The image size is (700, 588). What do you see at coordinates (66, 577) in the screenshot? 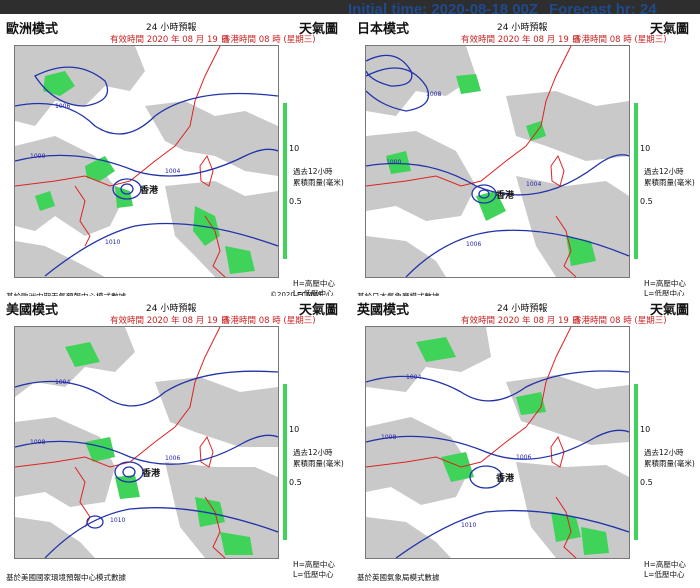
I see `source-note: 基於美國國家環境預報中心模式數據` at bounding box center [66, 577].